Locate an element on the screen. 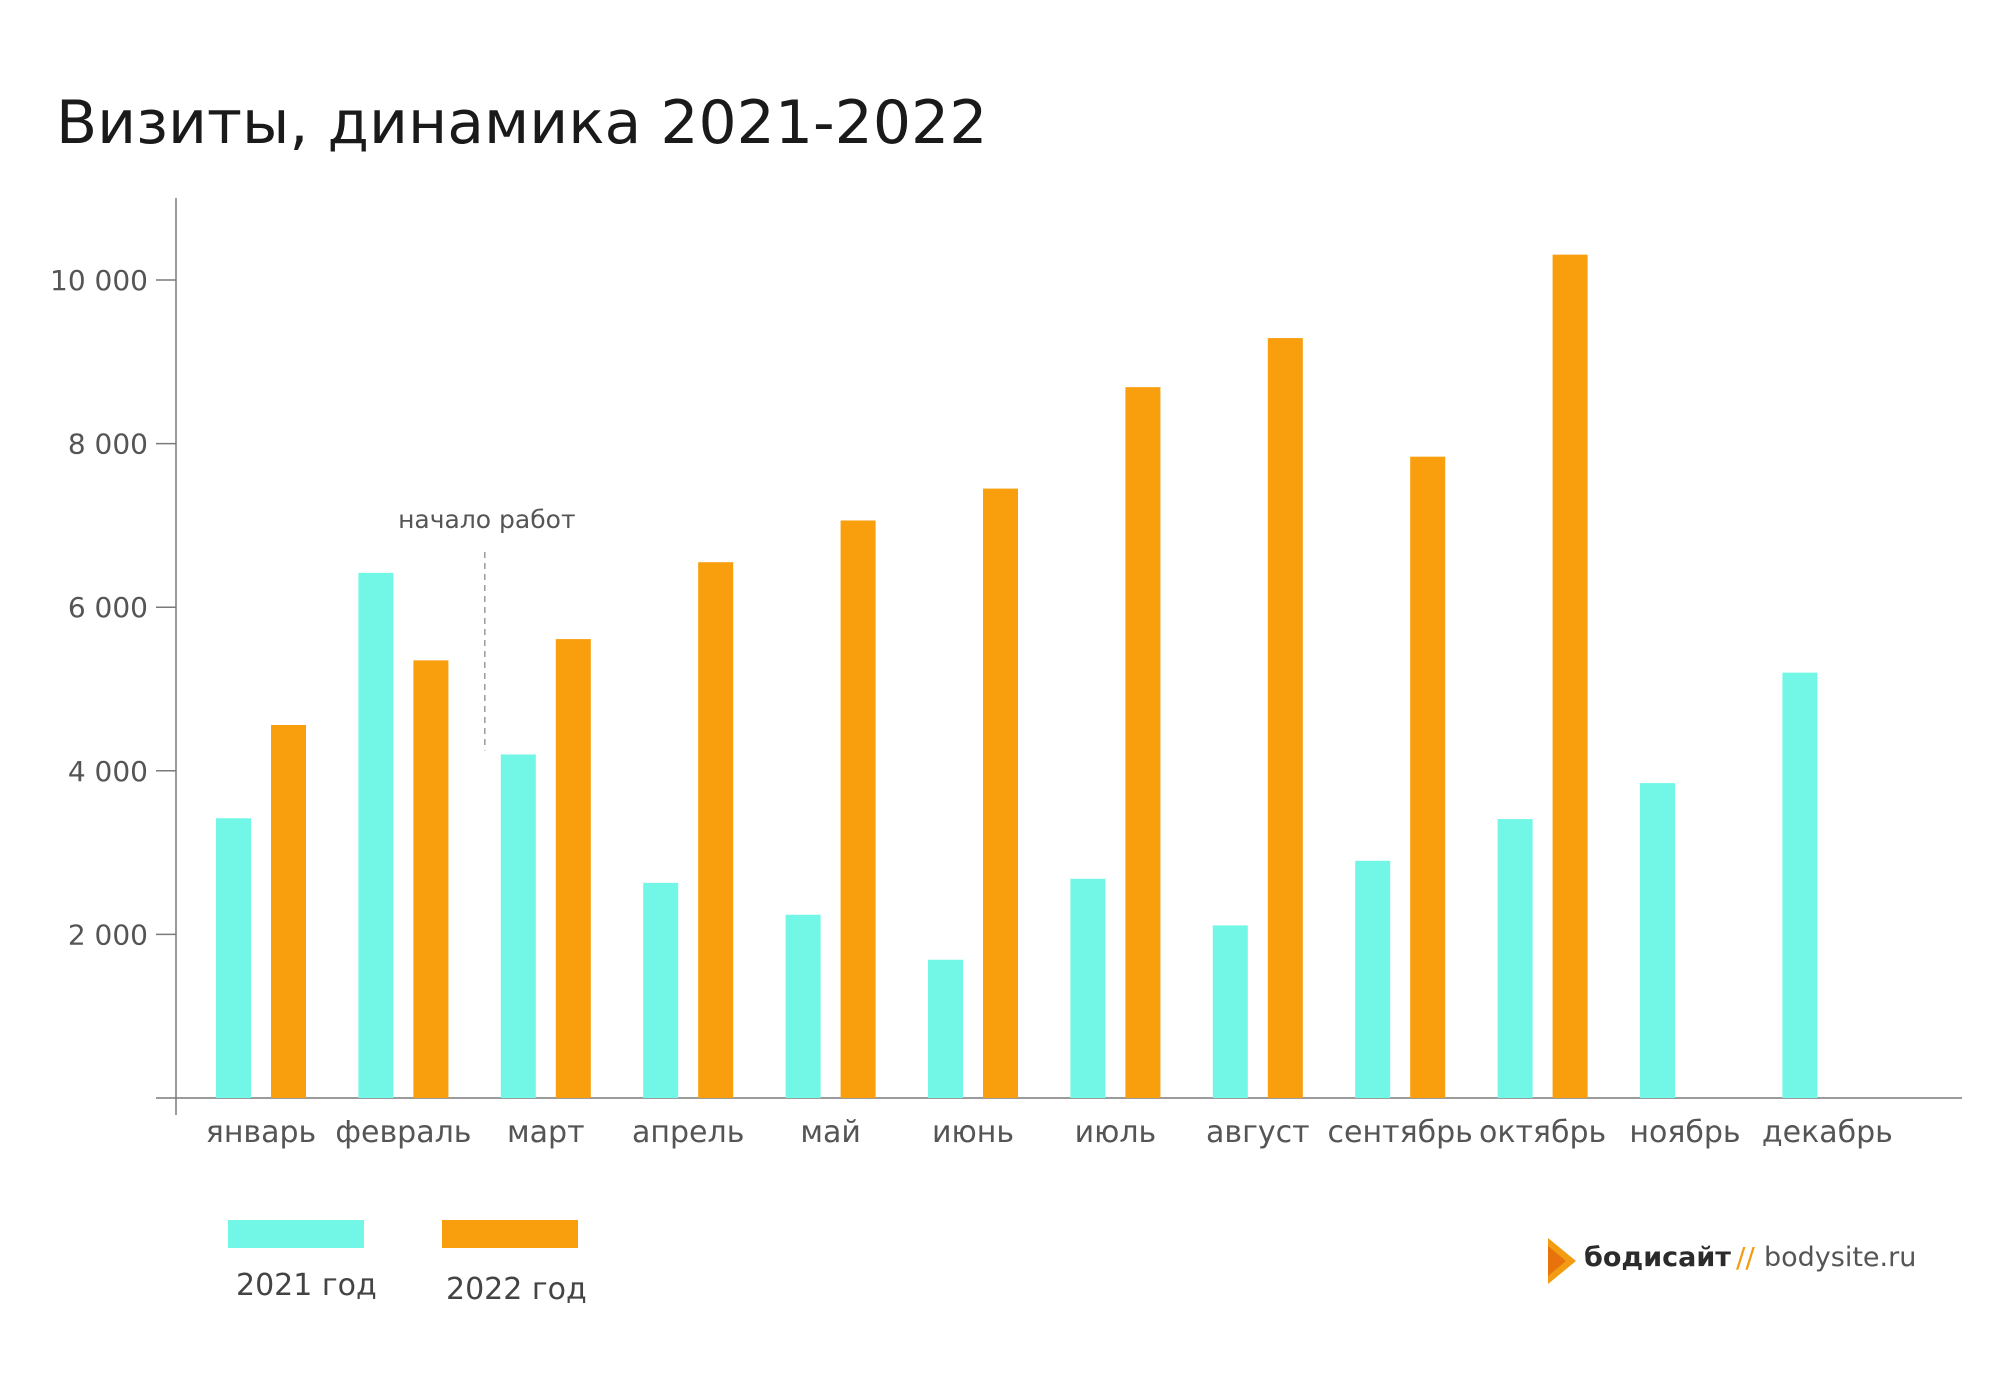 This screenshot has height=1395, width=1999. play-triangle-logo-icon is located at coordinates (1562, 1261).